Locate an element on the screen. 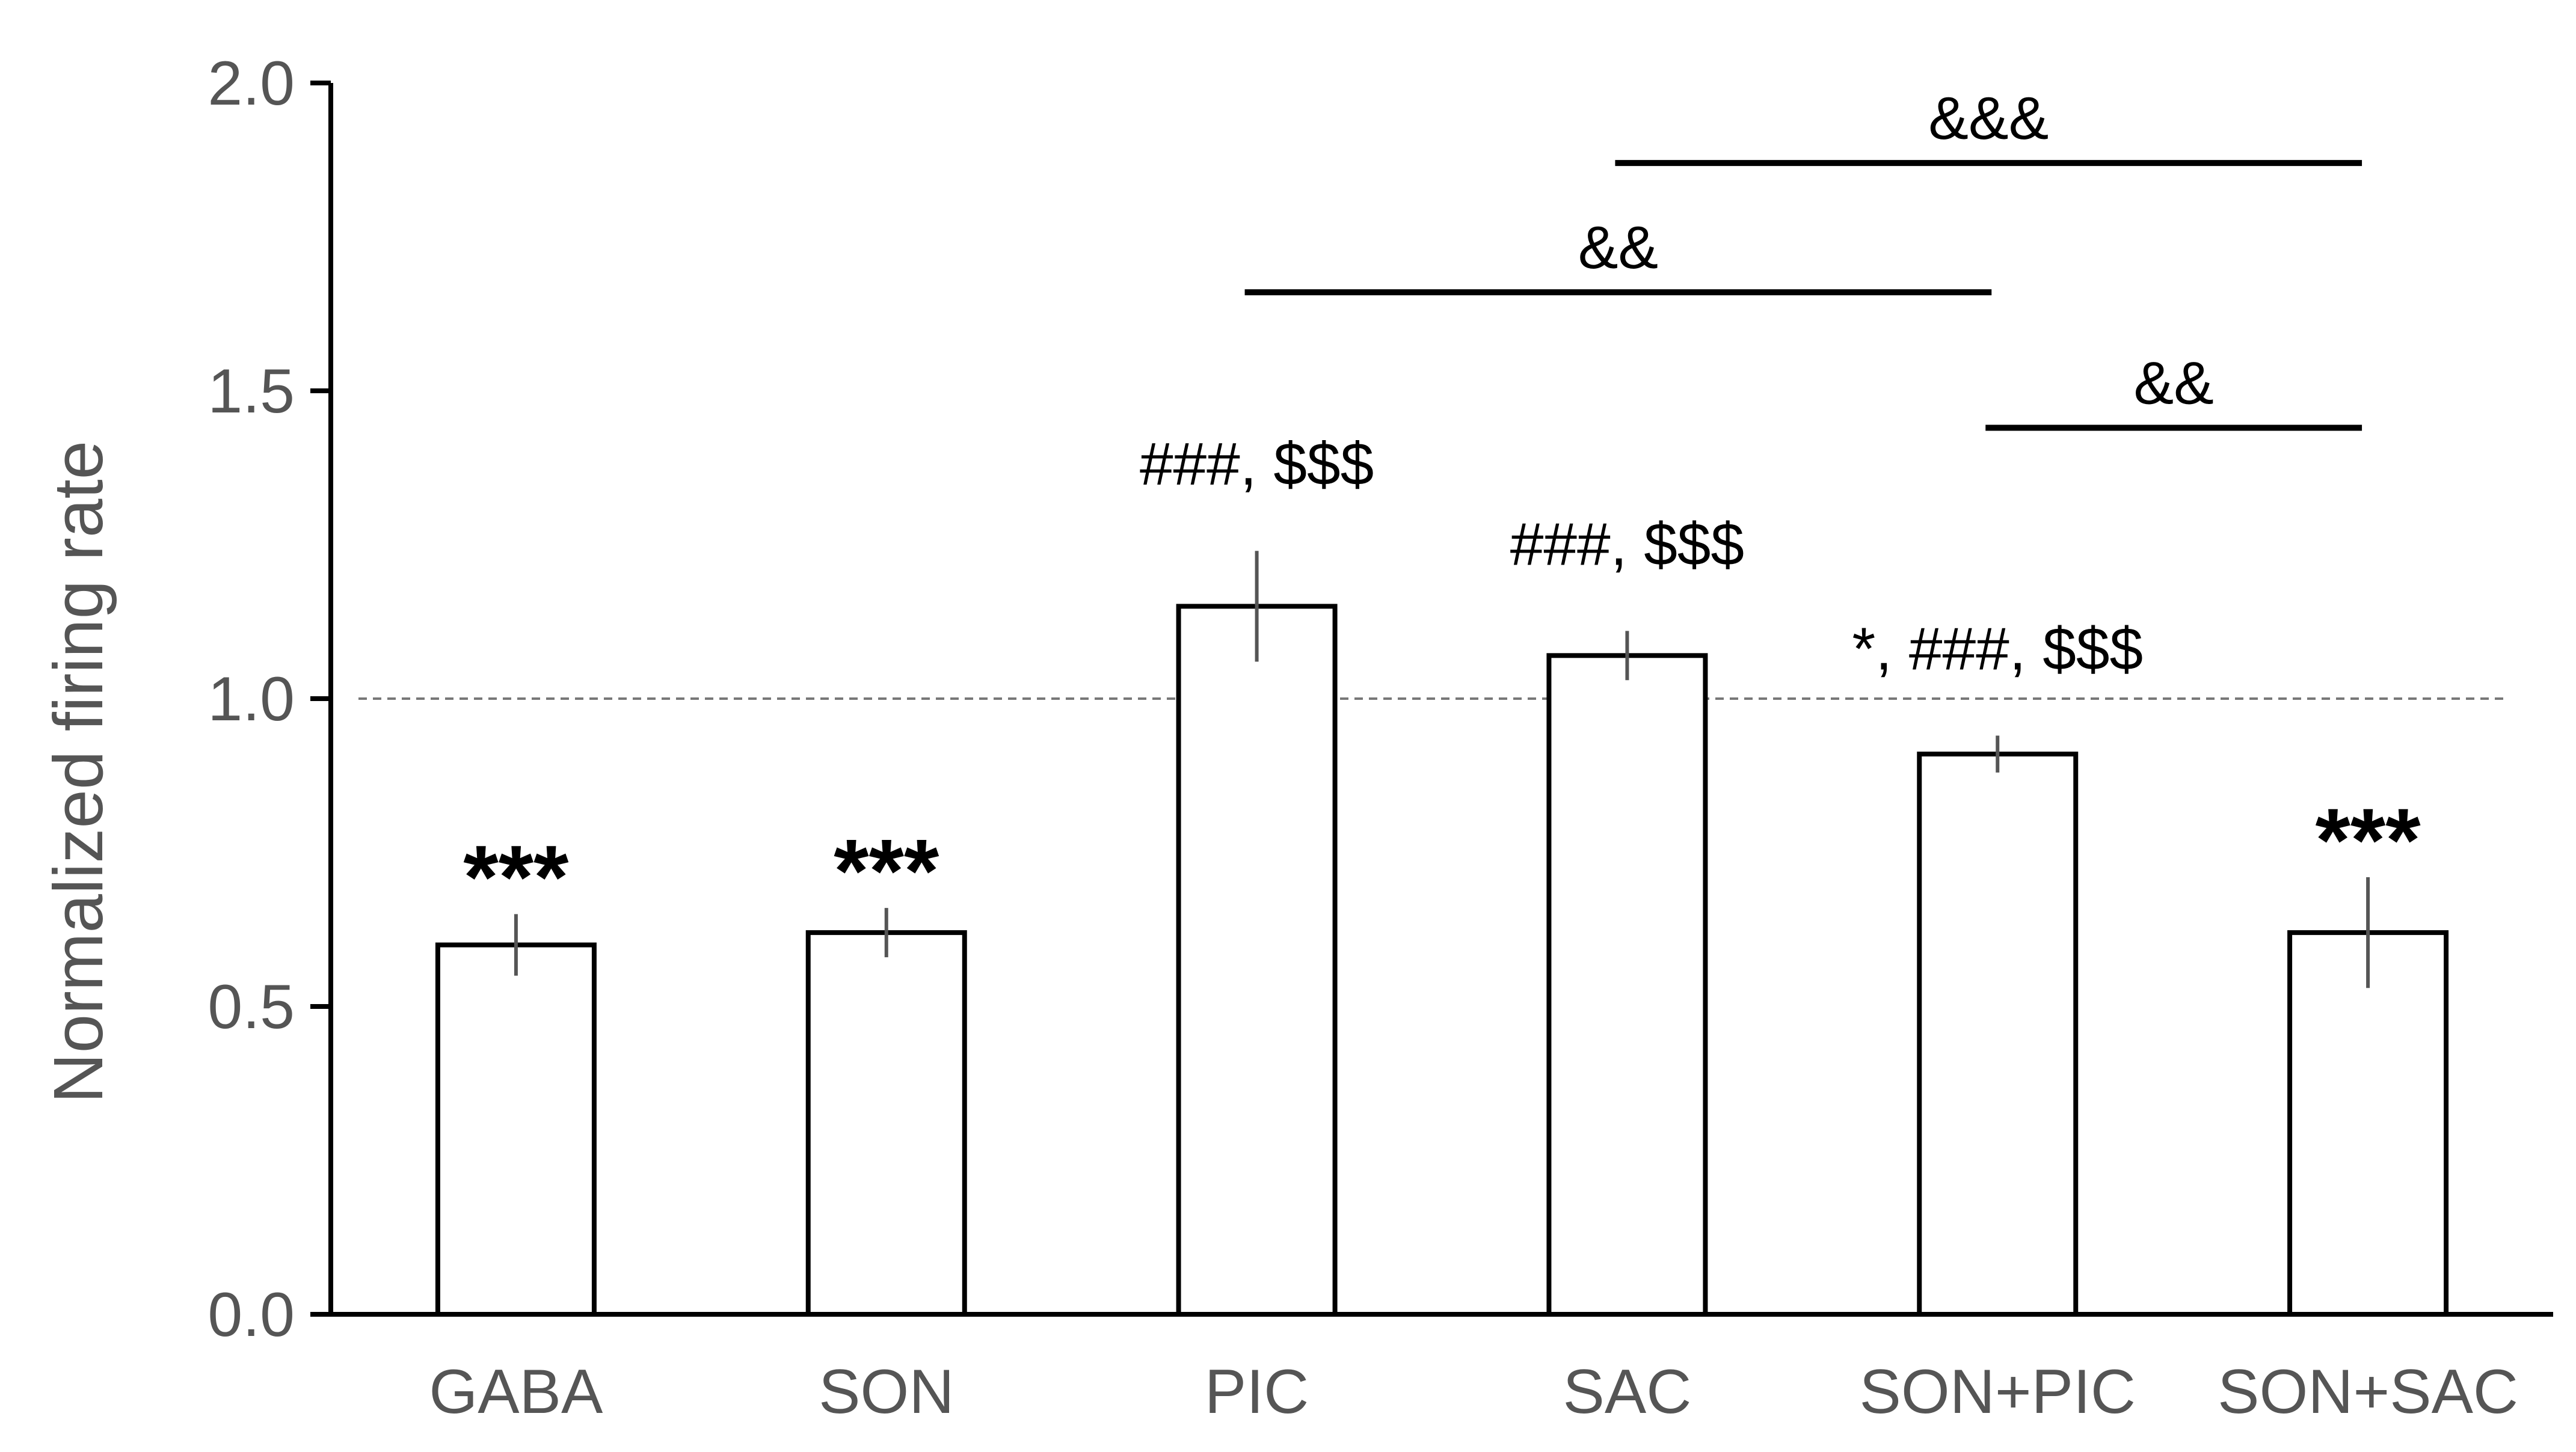 This screenshot has height=1452, width=2576. y-axis-title: Normalized firing rate is located at coordinates (78, 772).